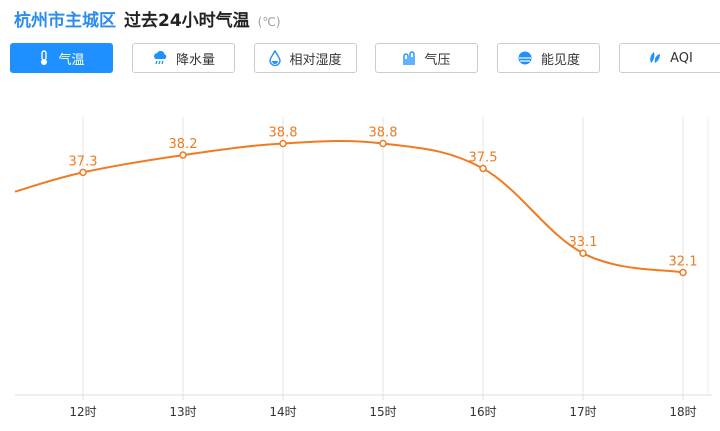 Image resolution: width=720 pixels, height=431 pixels. I want to click on data-label: 38.2, so click(183, 144).